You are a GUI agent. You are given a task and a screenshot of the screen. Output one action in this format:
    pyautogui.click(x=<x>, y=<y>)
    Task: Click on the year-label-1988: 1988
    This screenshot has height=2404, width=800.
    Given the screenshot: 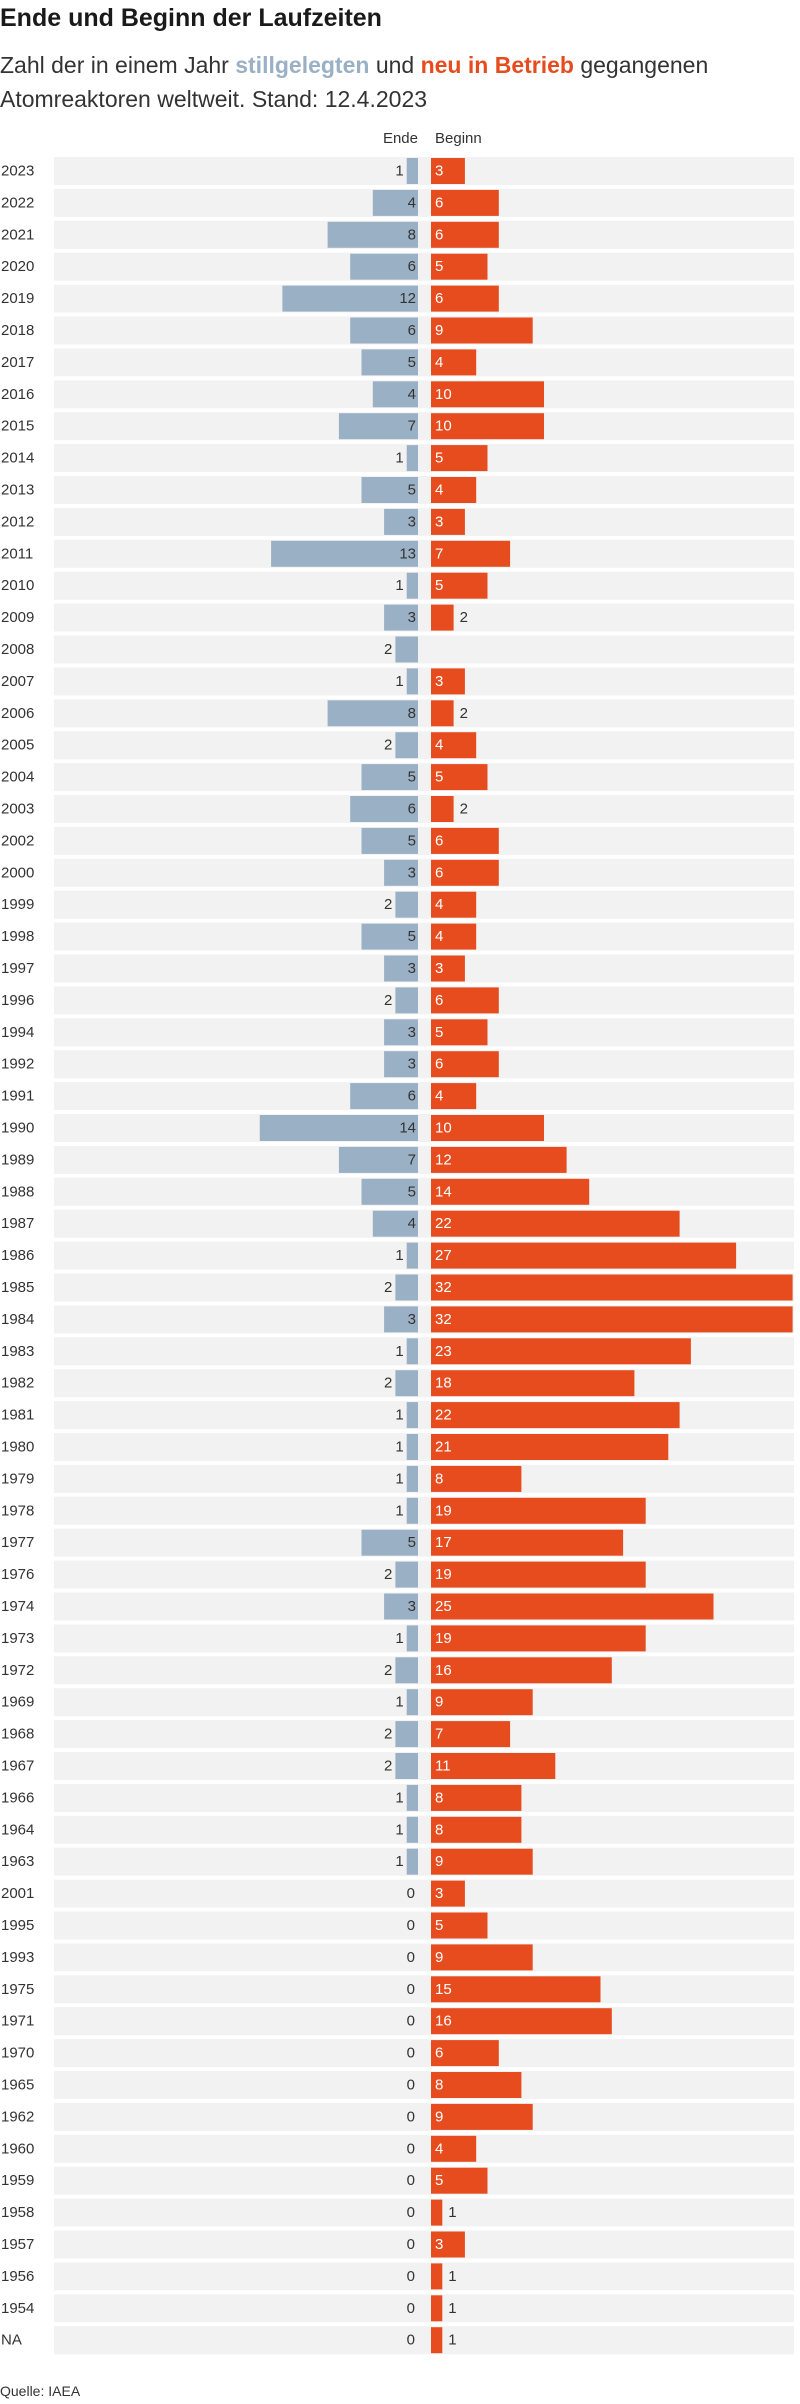 What is the action you would take?
    pyautogui.click(x=17, y=1191)
    